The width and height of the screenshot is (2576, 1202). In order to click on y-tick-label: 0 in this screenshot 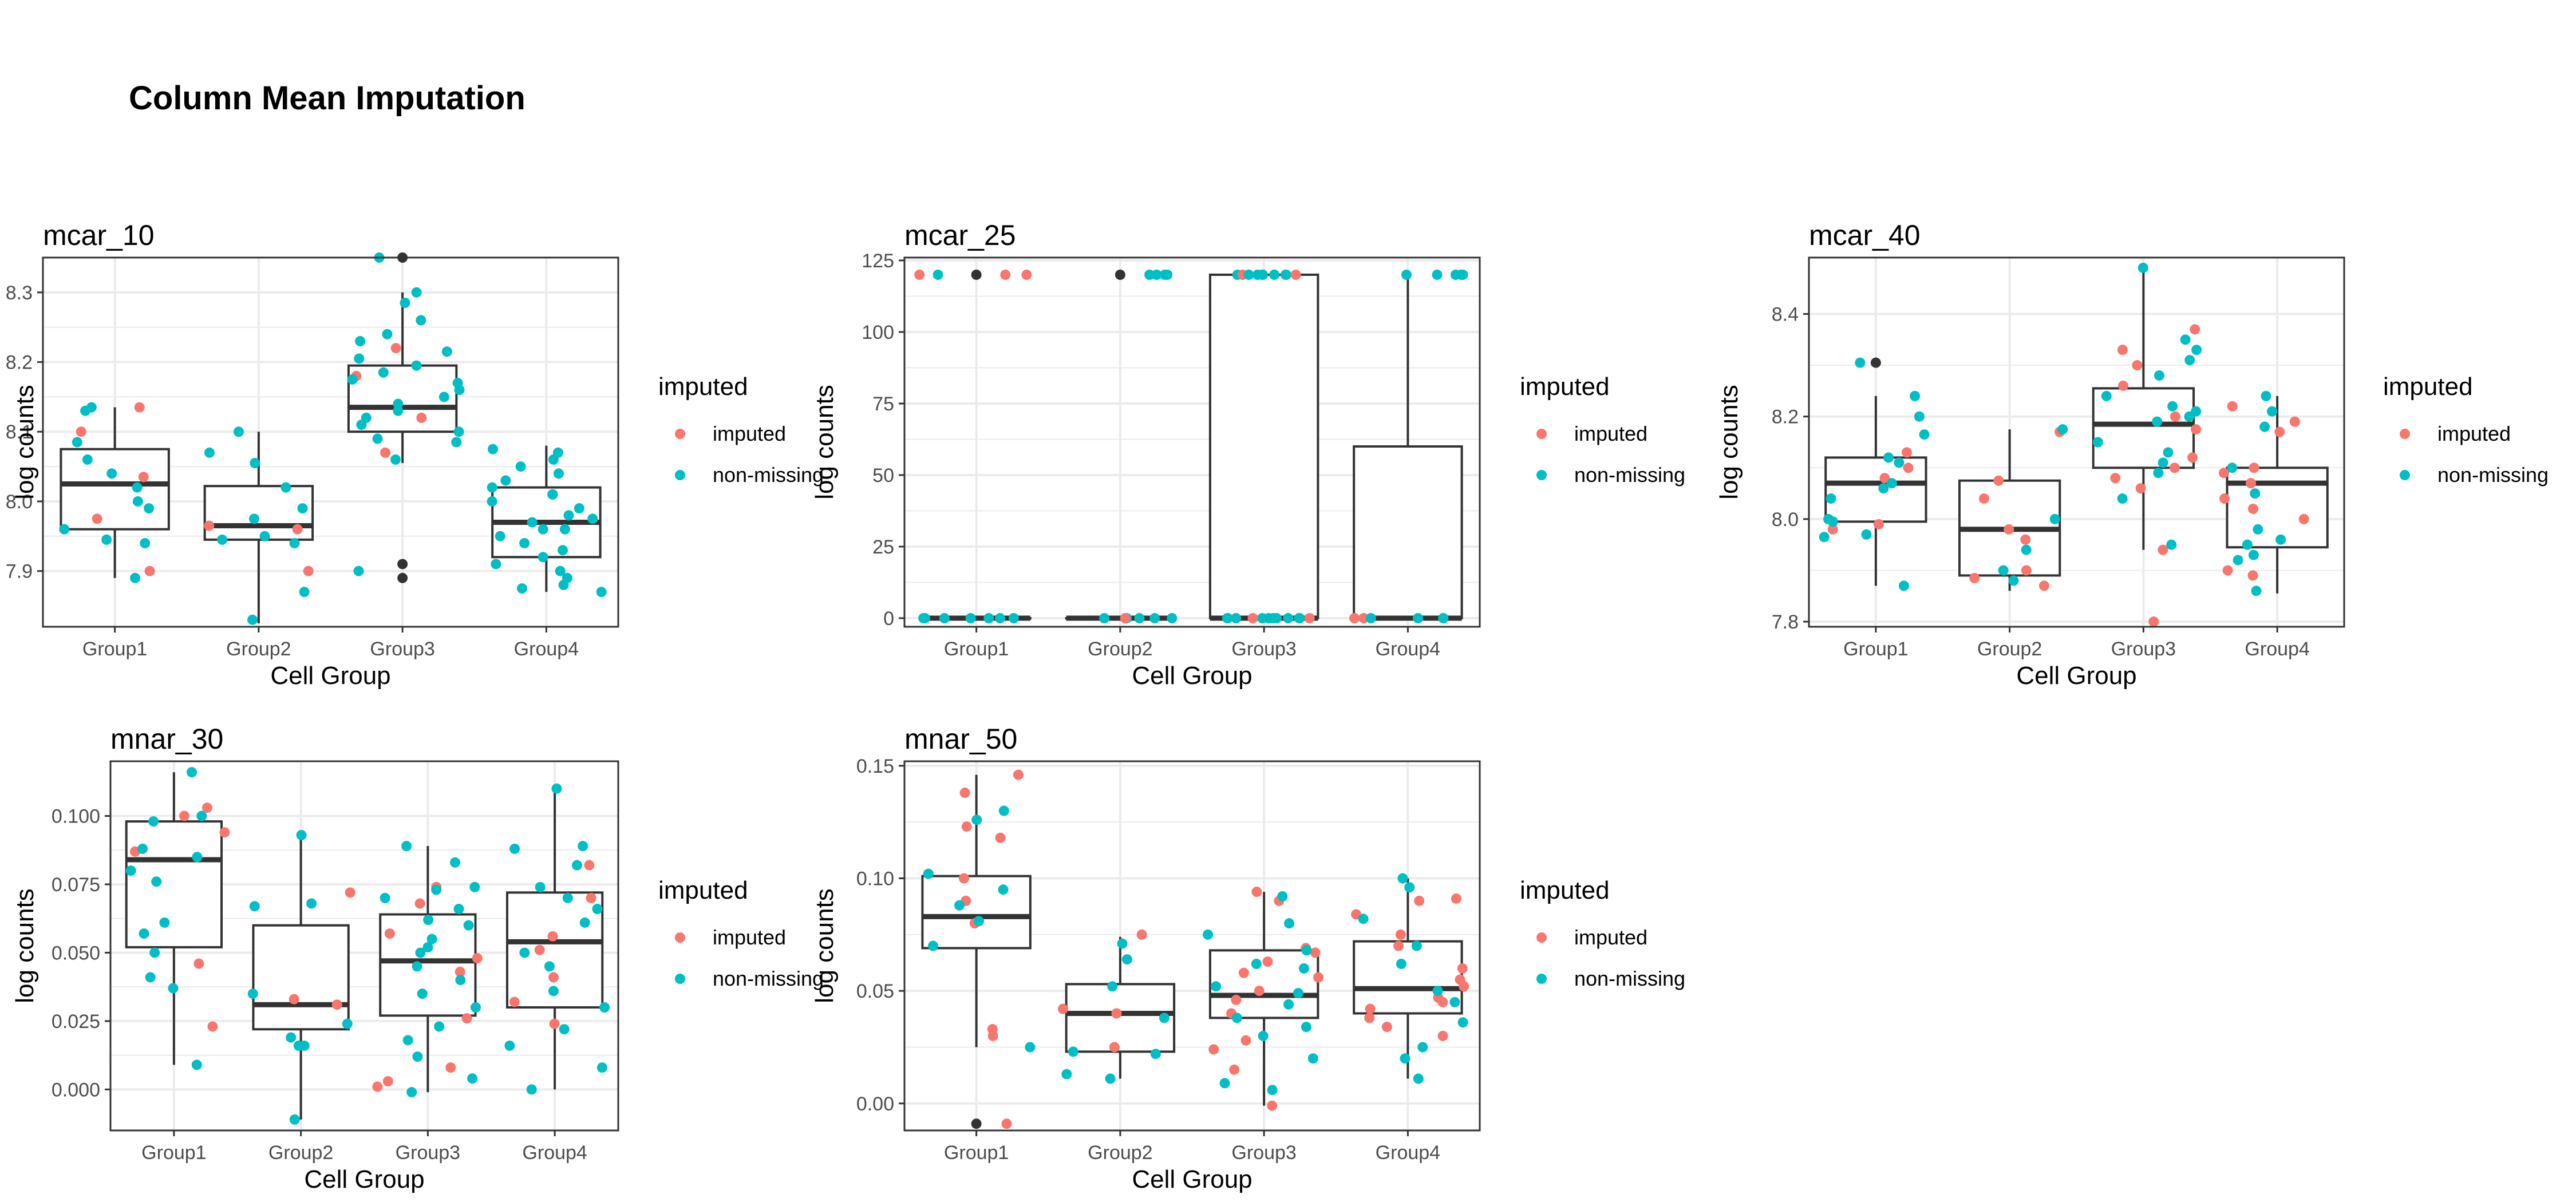, I will do `click(888, 619)`.